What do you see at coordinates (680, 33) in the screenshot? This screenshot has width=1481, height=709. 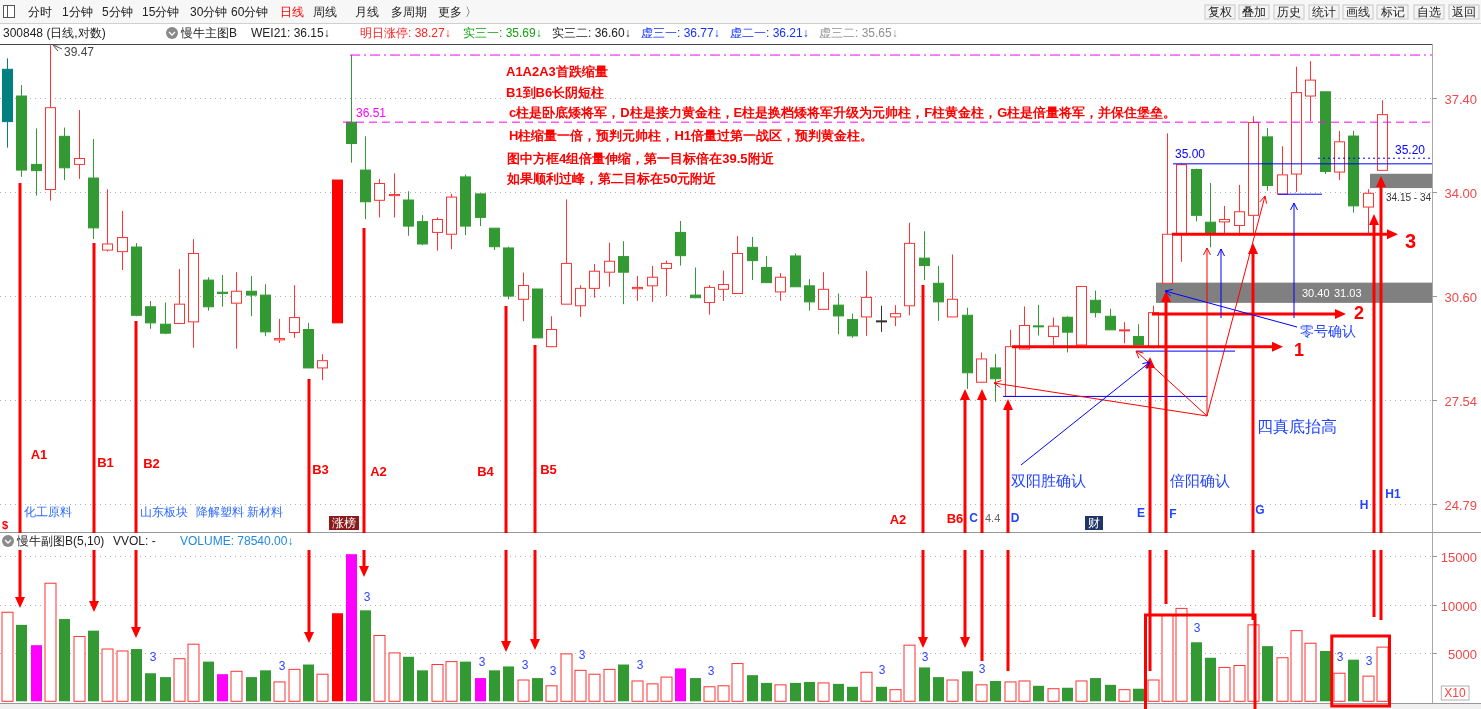 I see `text: 虚三一: 36.77↓` at bounding box center [680, 33].